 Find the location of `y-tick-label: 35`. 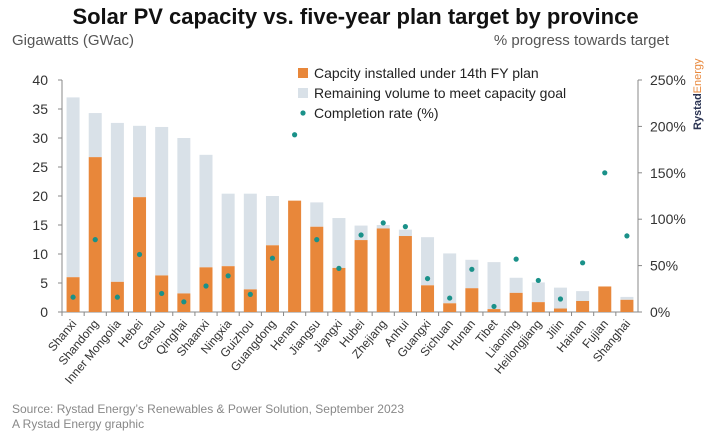

y-tick-label: 35 is located at coordinates (40, 109).